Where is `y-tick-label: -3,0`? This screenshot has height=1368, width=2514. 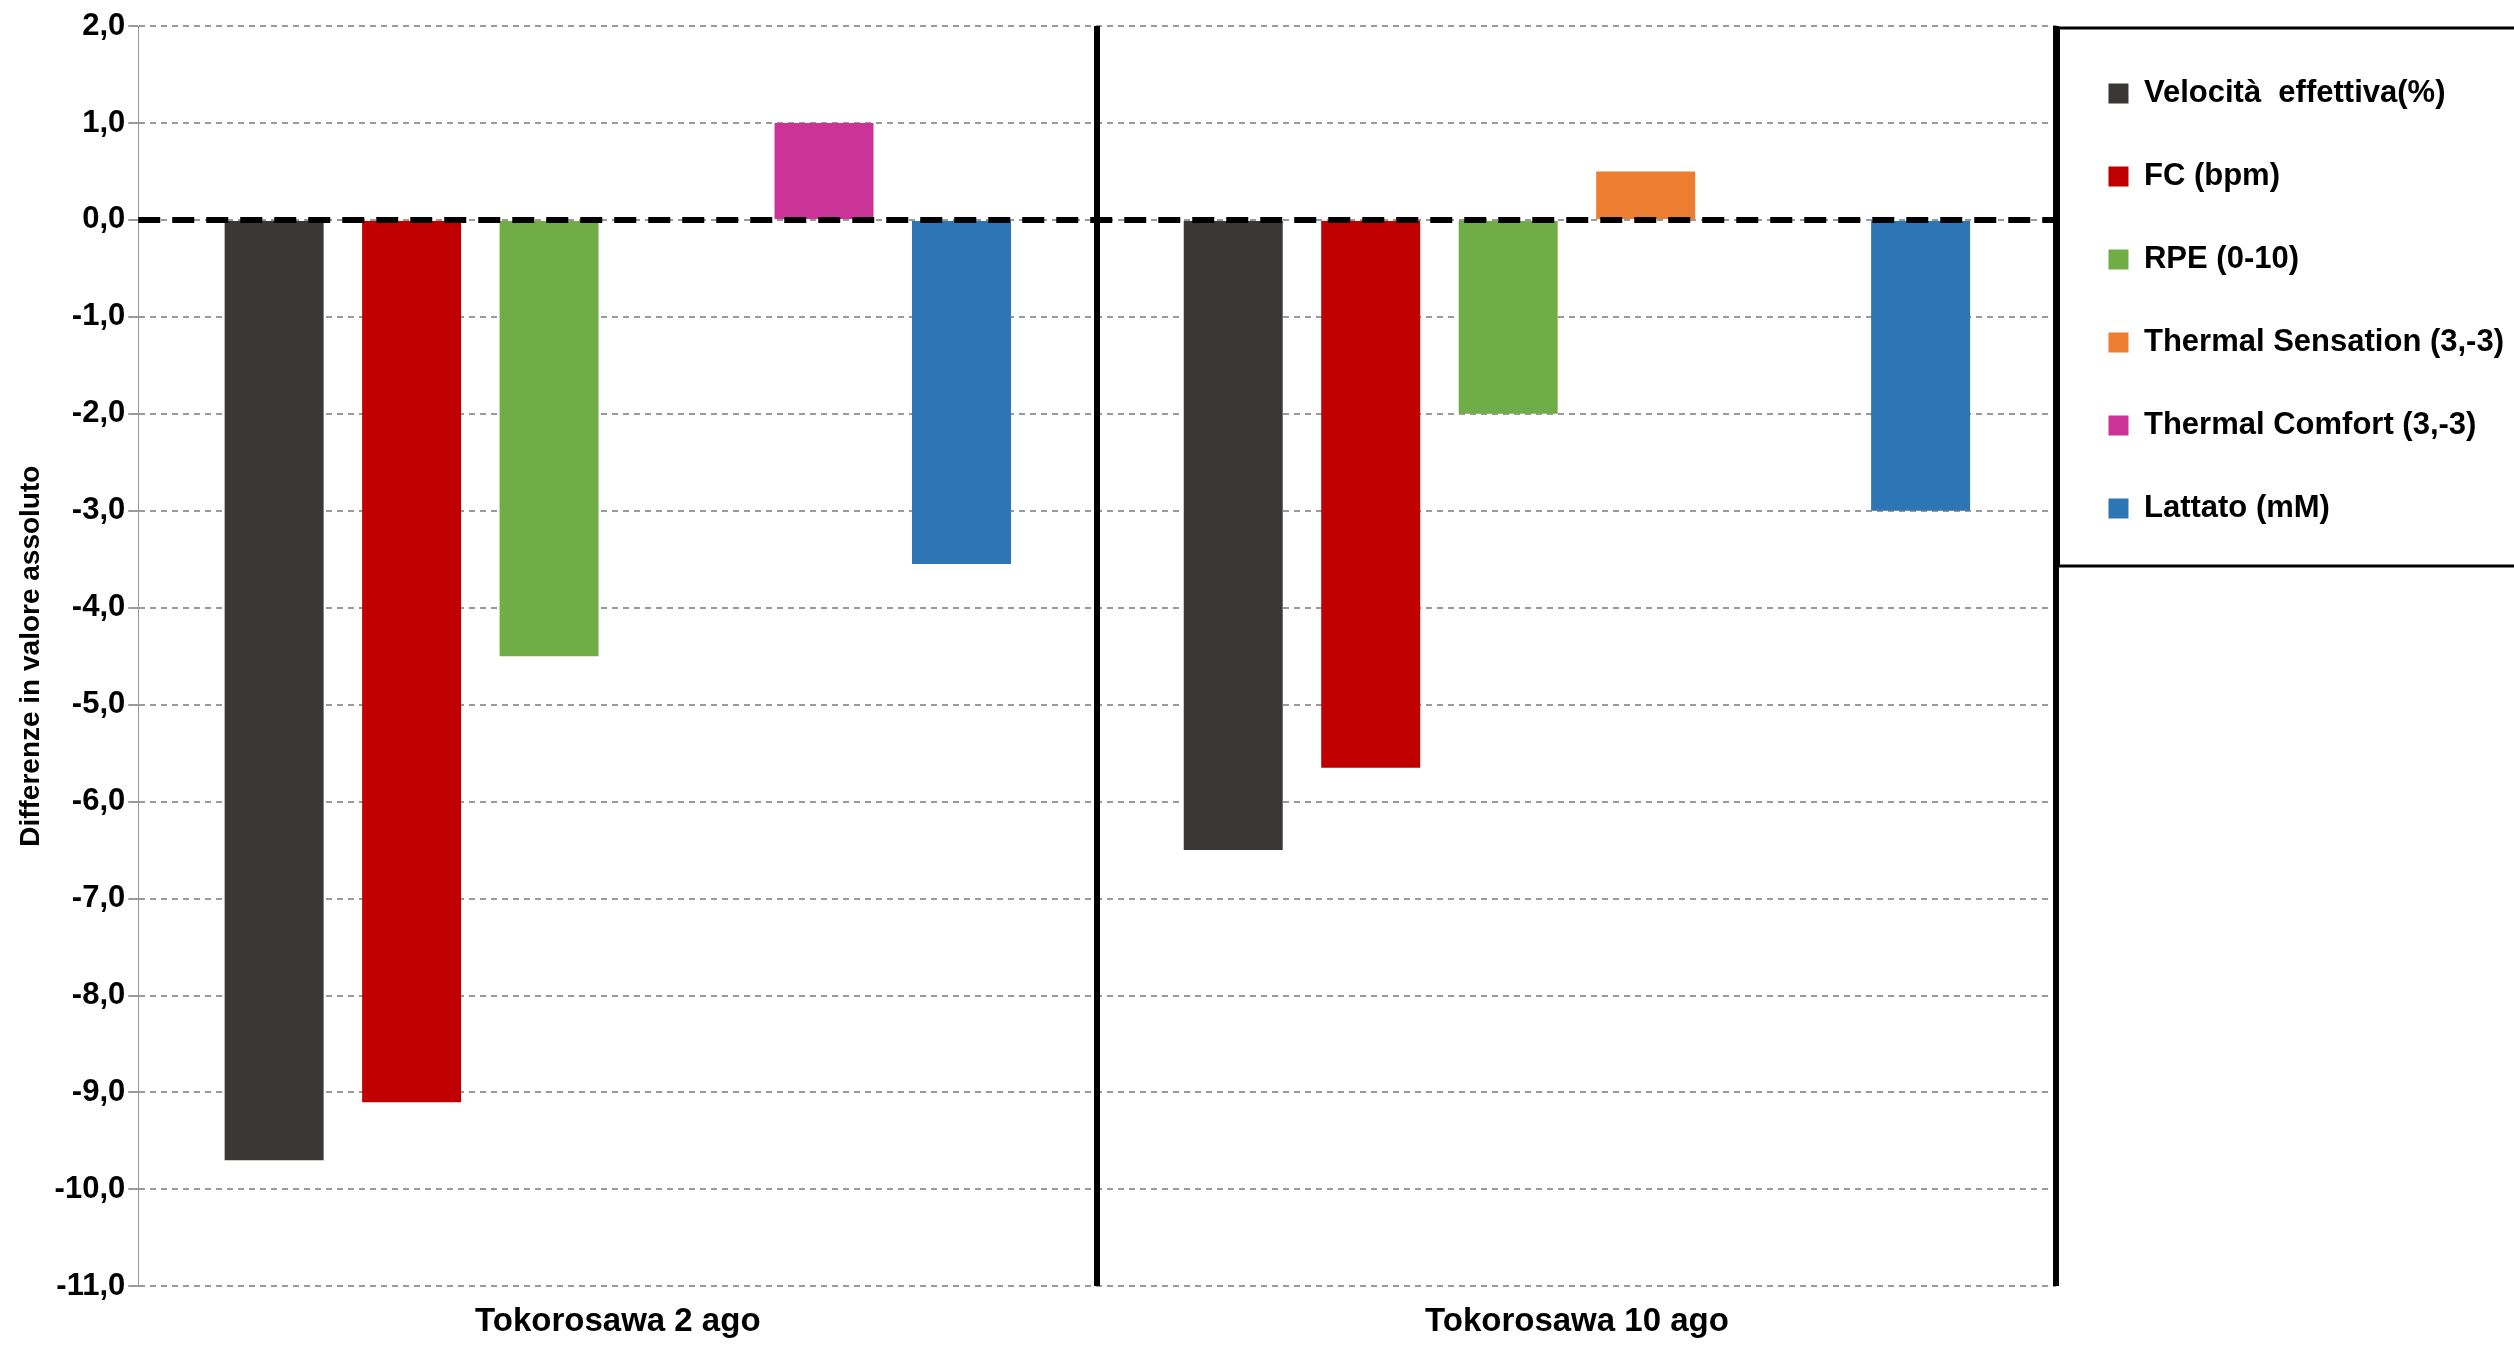
y-tick-label: -3,0 is located at coordinates (98, 509).